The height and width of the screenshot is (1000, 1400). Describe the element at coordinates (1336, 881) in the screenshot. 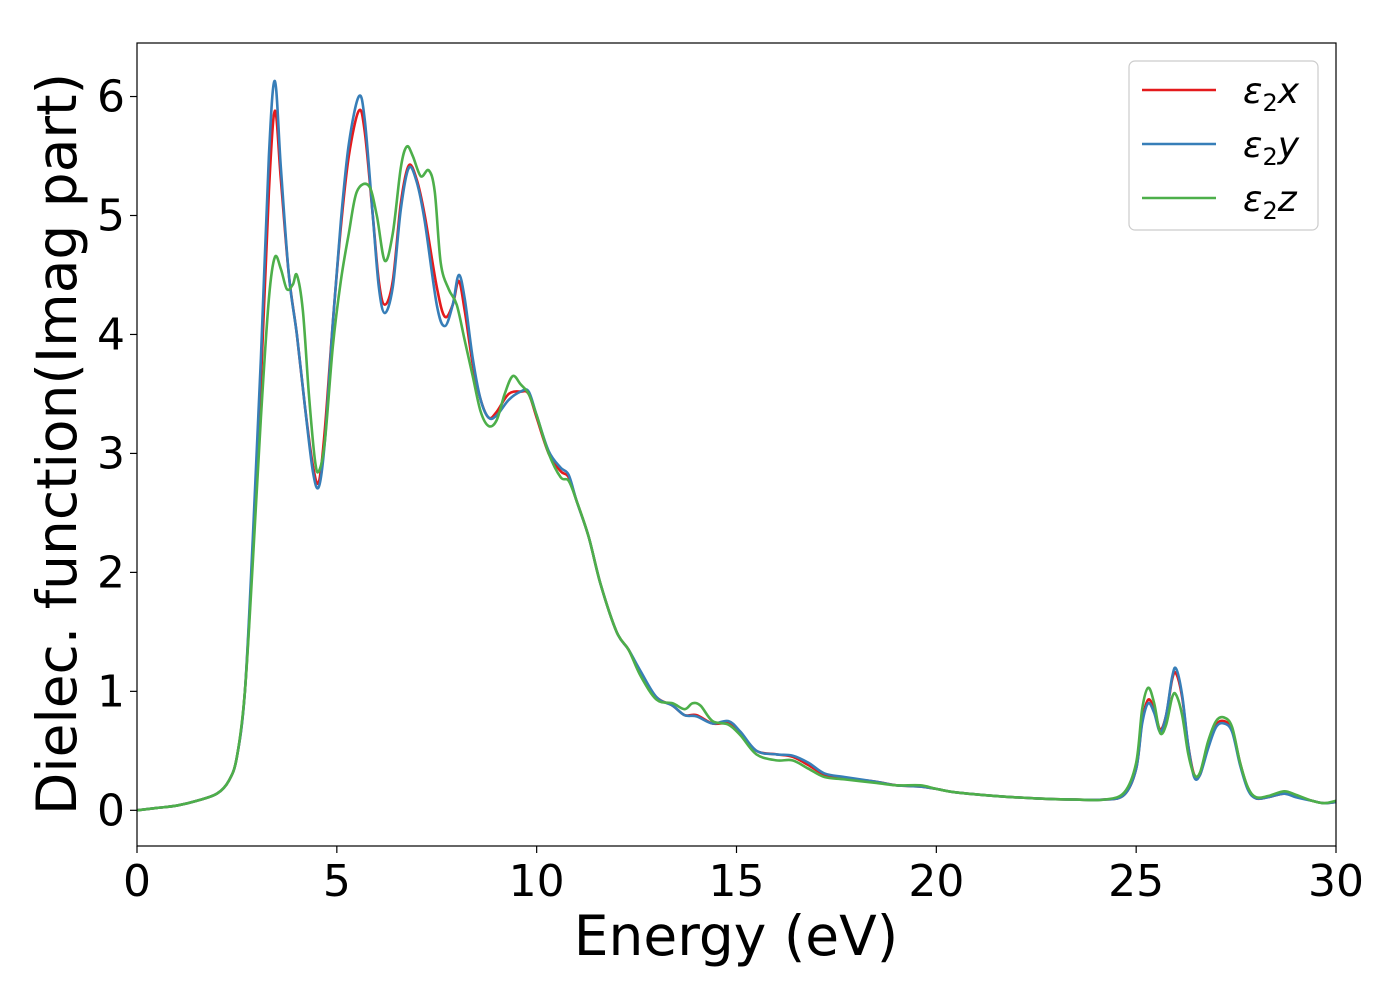

I see `x-tick-label: 30` at that location.